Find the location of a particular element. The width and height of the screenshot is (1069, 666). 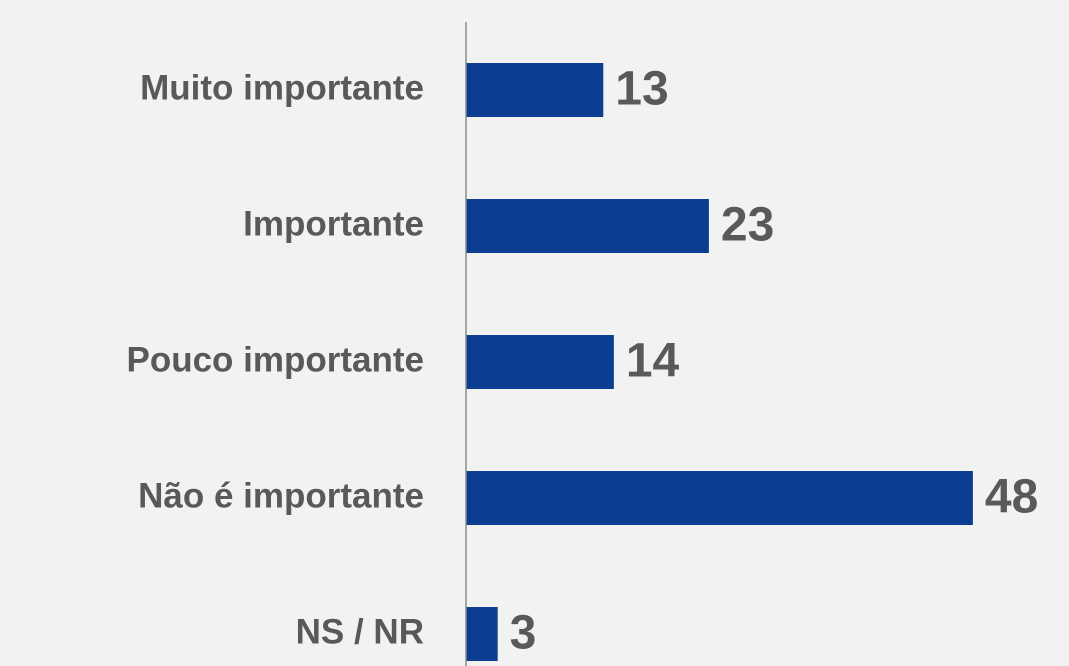

category-label: Muito importante is located at coordinates (282, 87).